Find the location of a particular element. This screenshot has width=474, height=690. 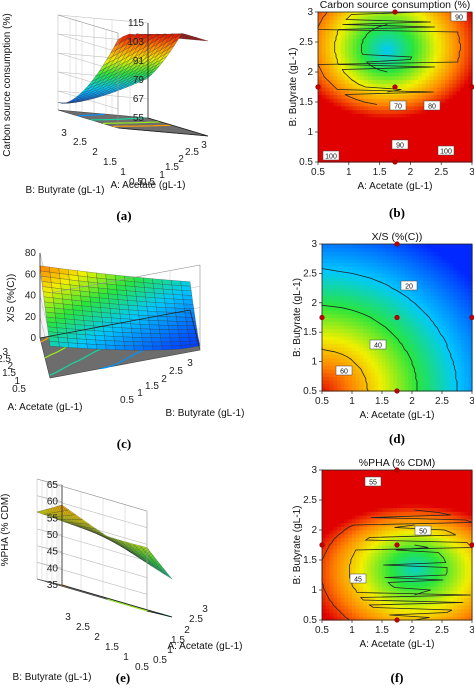

contour-label-box is located at coordinates (378, 344).